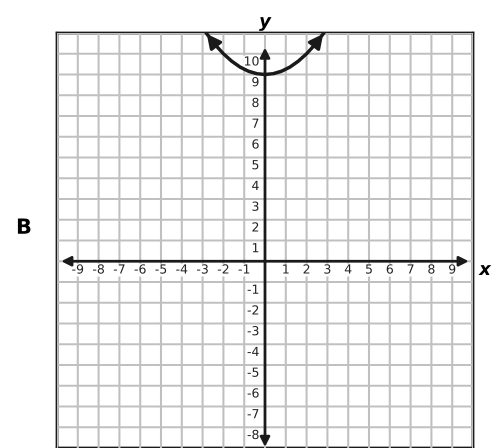 Image resolution: width=493 pixels, height=448 pixels. What do you see at coordinates (253, 331) in the screenshot?
I see `y-tick-label: -3` at bounding box center [253, 331].